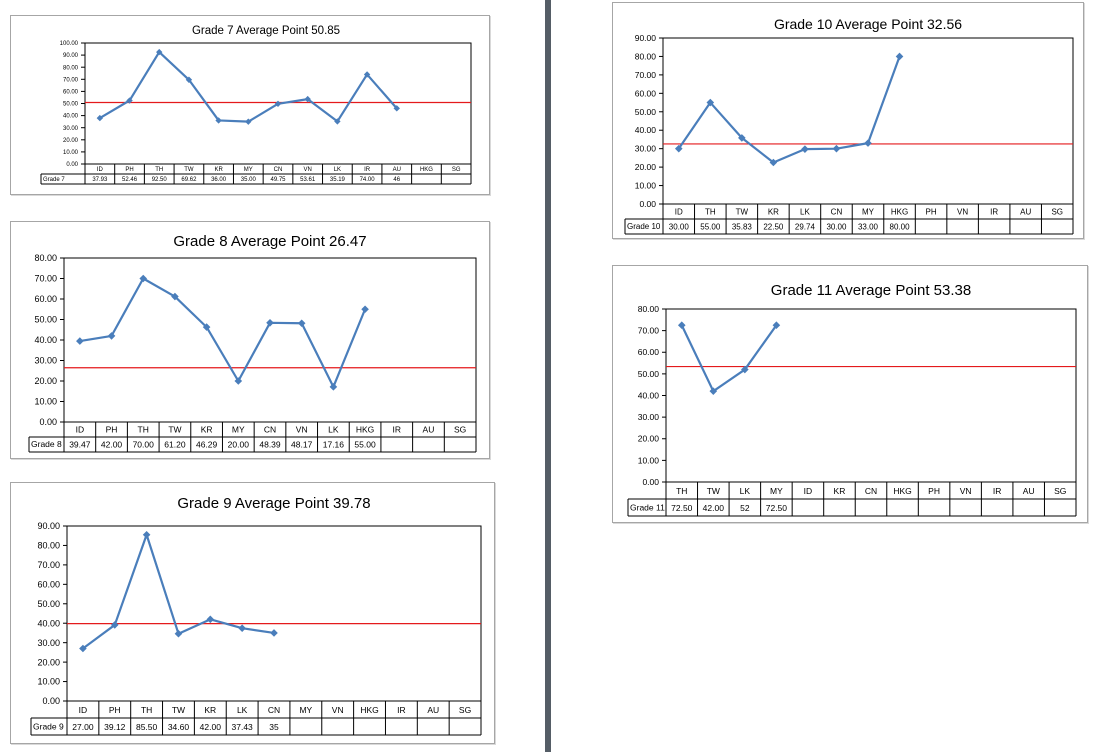  I want to click on value-label: 61.20, so click(175, 445).